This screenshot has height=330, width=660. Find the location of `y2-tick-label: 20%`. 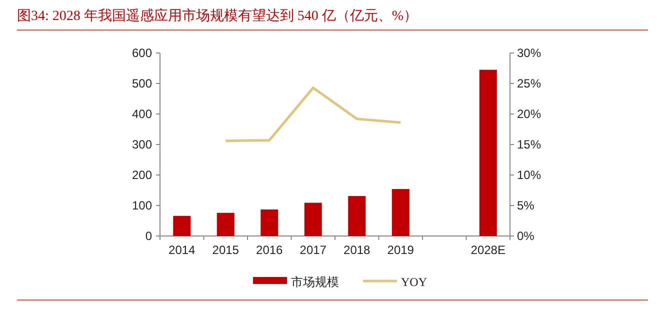

y2-tick-label: 20% is located at coordinates (529, 114).